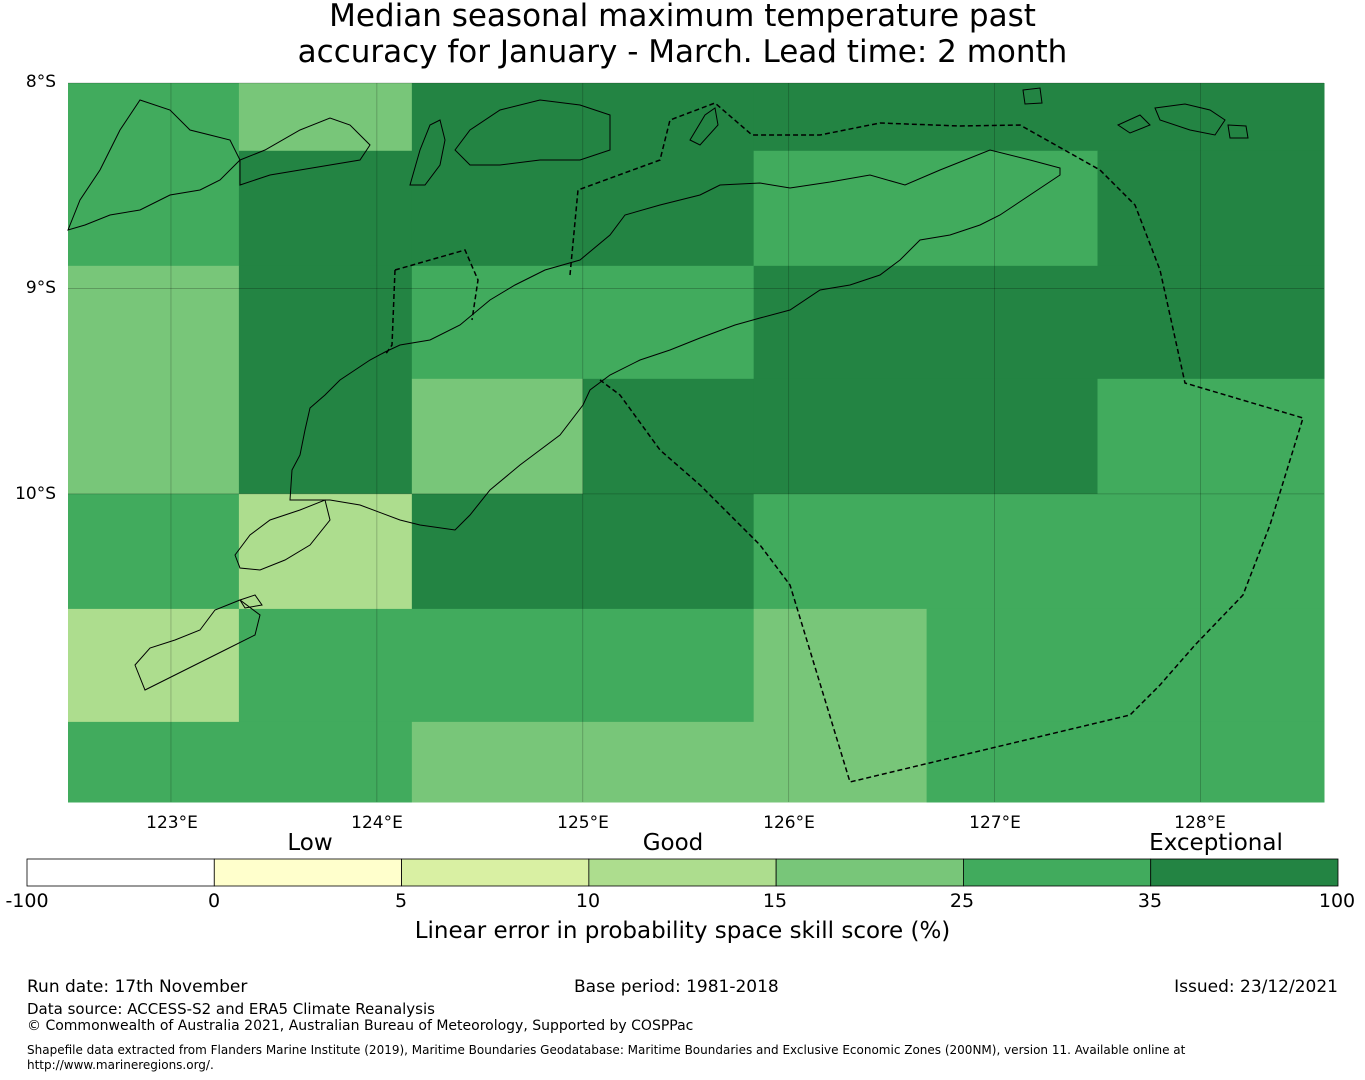 This screenshot has width=1365, height=1080. What do you see at coordinates (995, 823) in the screenshot?
I see `lon-label: 127°E` at bounding box center [995, 823].